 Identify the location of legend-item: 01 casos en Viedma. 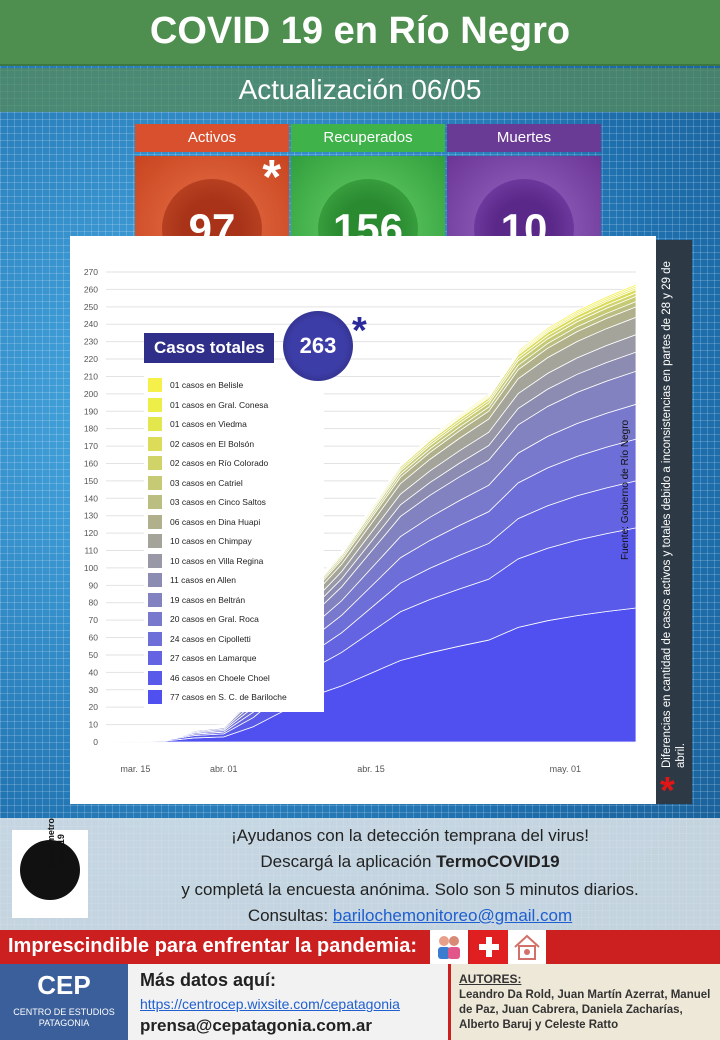
(197, 424).